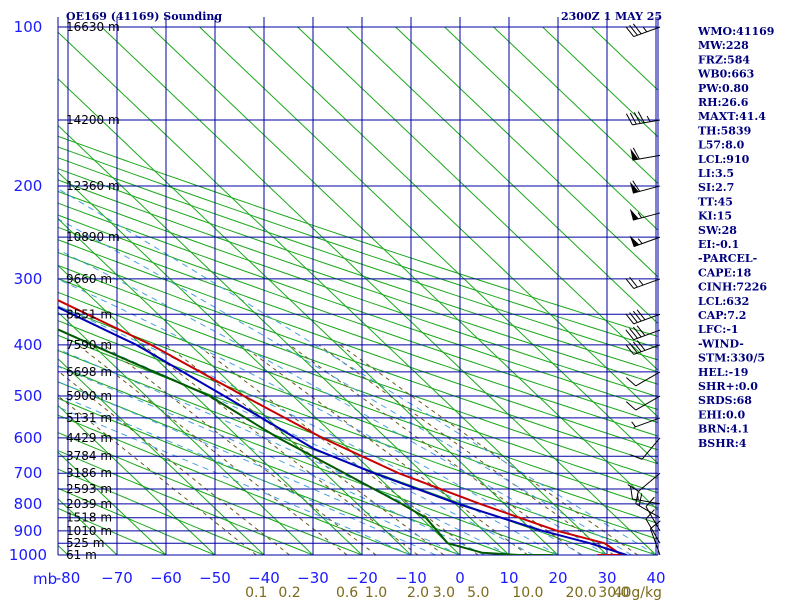  I want to click on mixing-ratio-label: 0.1, so click(256, 592).